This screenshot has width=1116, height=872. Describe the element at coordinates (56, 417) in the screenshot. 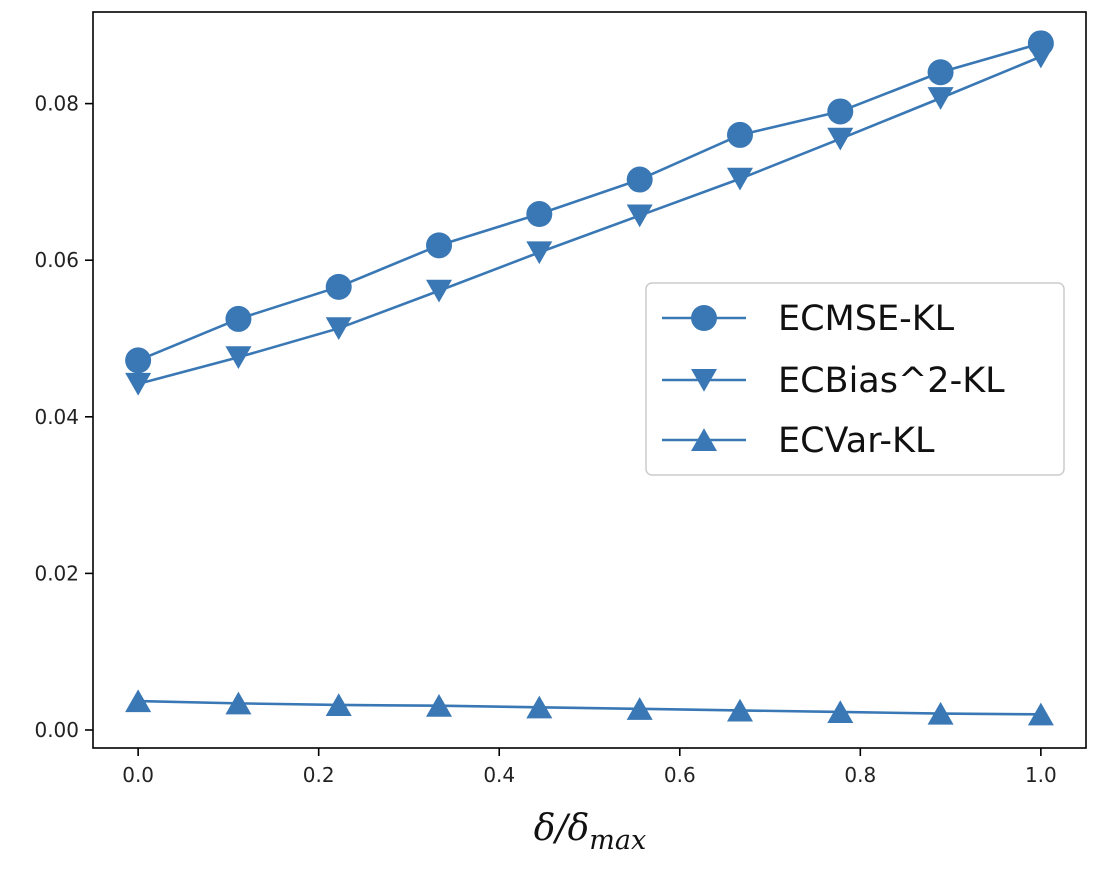

I see `y-tick-label: 0.04` at that location.